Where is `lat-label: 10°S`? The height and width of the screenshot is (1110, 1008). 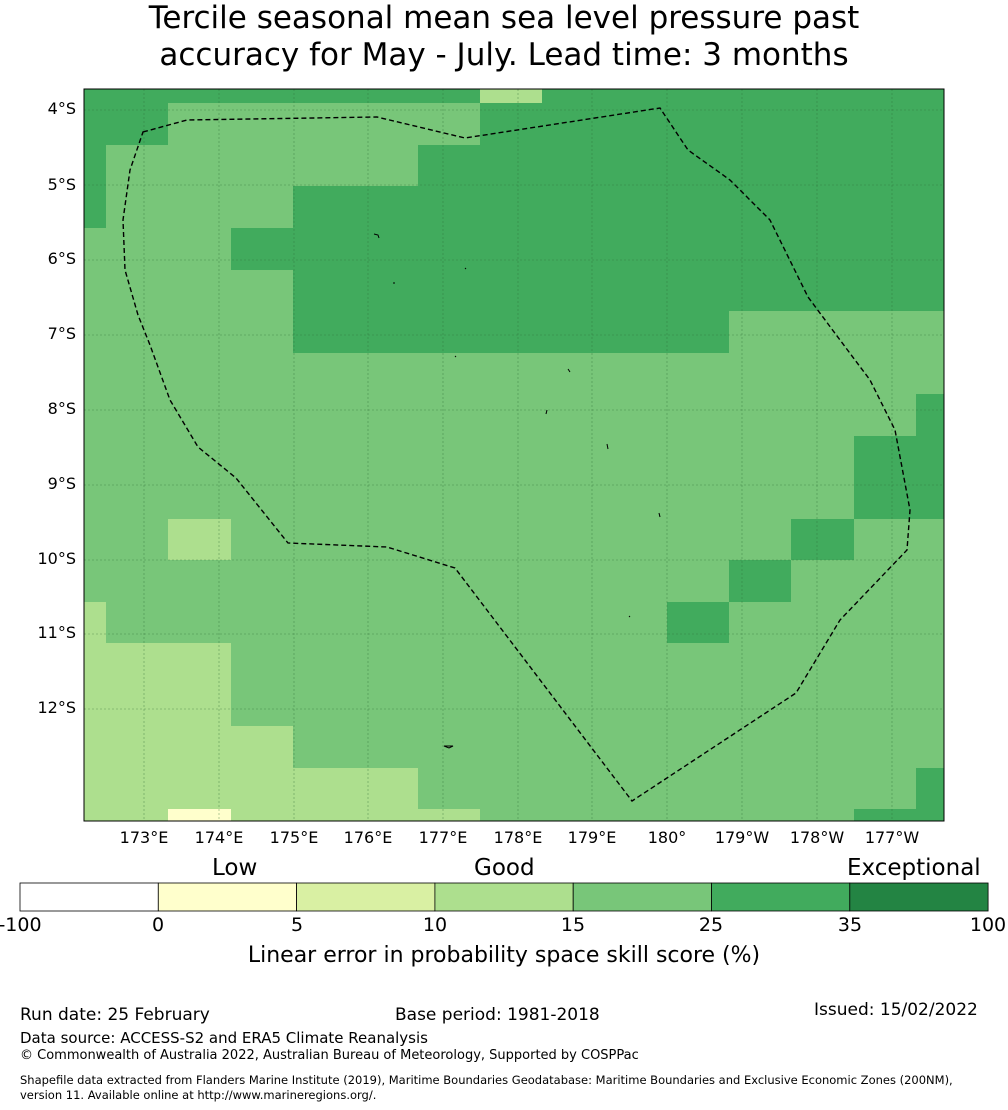 lat-label: 10°S is located at coordinates (56, 558).